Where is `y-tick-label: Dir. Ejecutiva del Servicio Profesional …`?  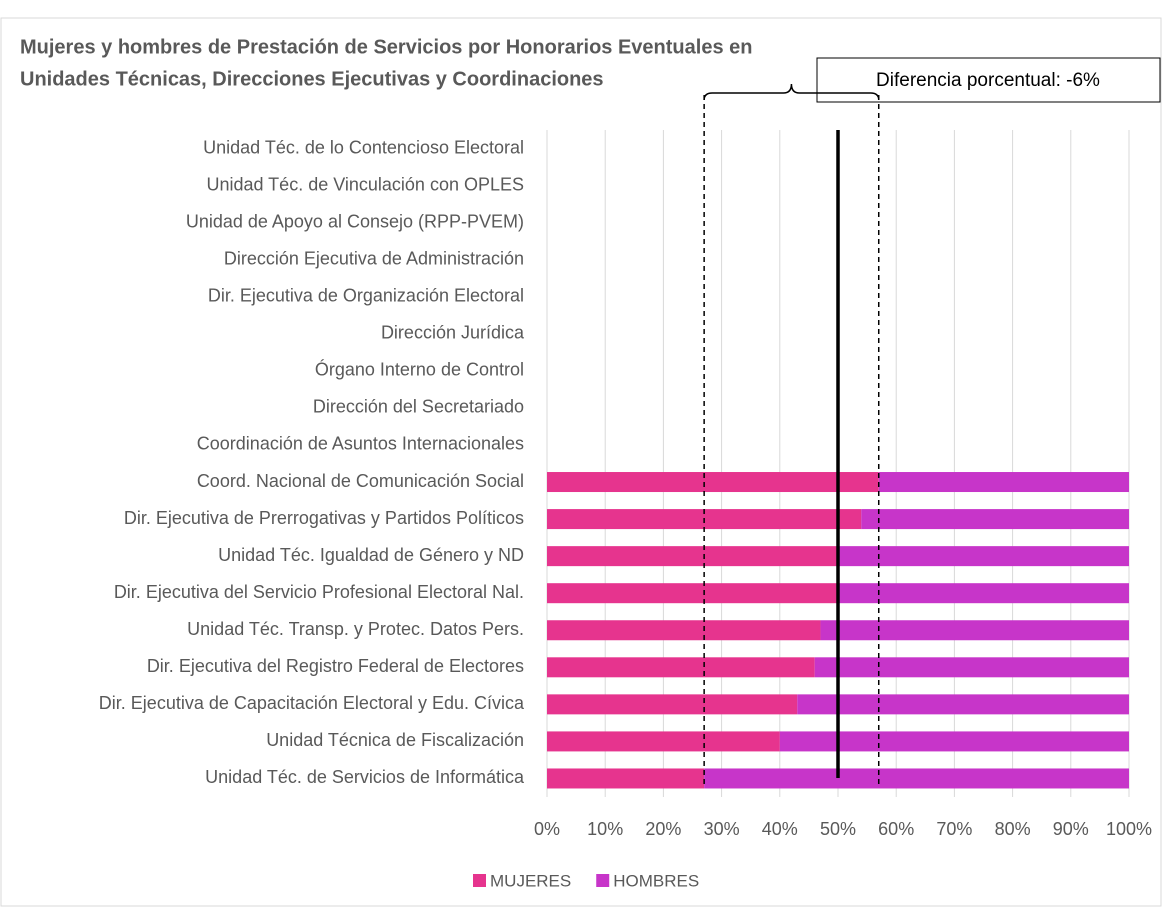
y-tick-label: Dir. Ejecutiva del Servicio Profesional … is located at coordinates (319, 592).